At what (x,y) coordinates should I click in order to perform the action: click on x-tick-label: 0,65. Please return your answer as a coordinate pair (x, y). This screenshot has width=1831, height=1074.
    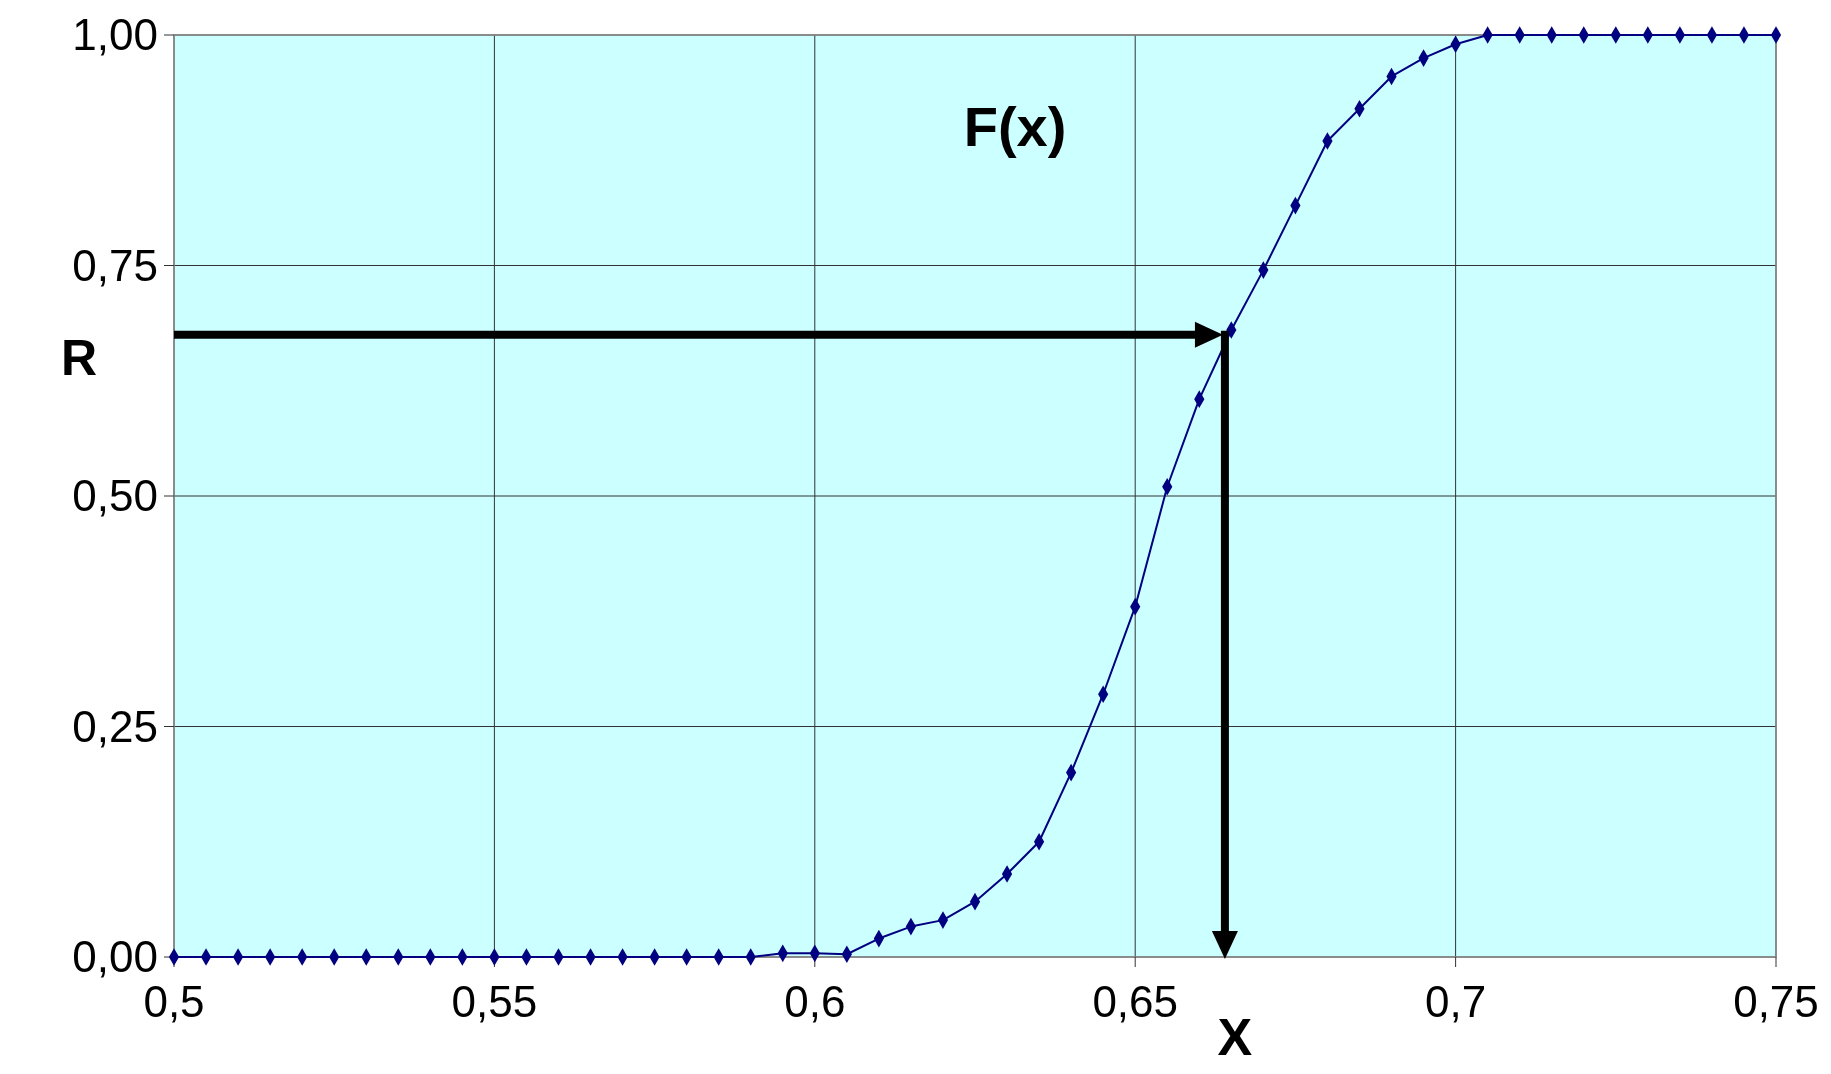
    Looking at the image, I should click on (1135, 1001).